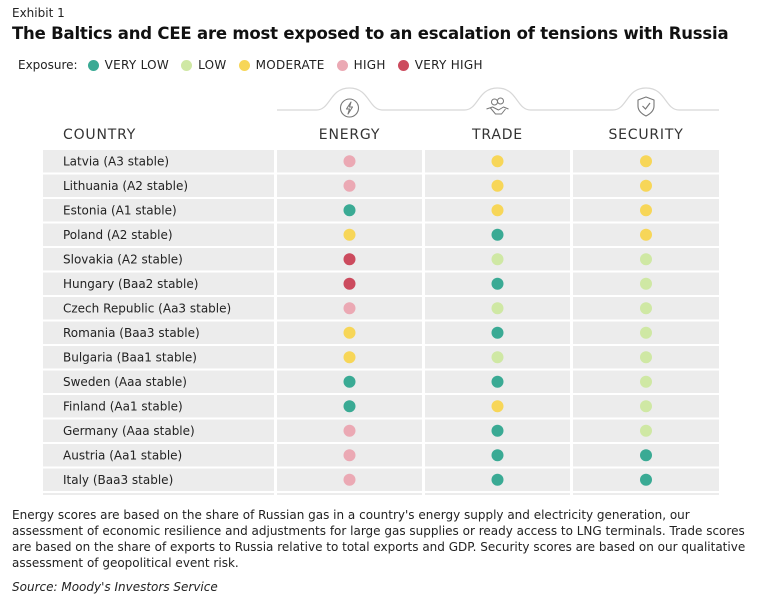  I want to click on table-row: Italy (Baa3 stable), so click(381, 479).